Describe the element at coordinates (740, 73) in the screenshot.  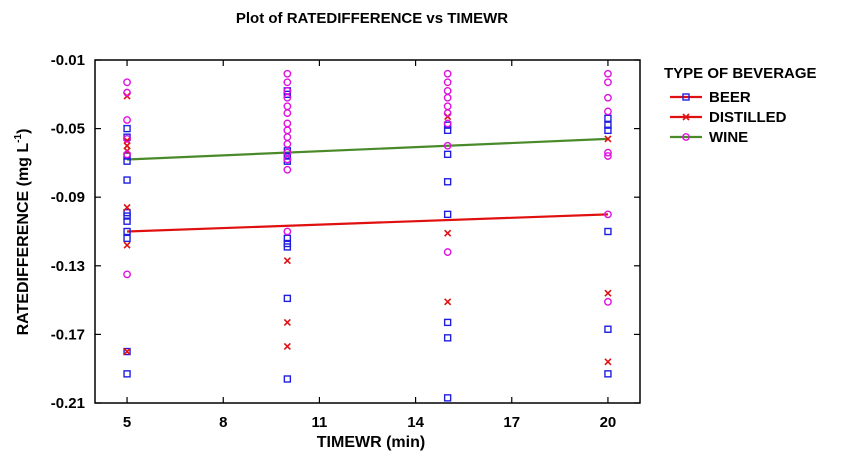
I see `legend-title: TYPE OF BEVERAGE` at that location.